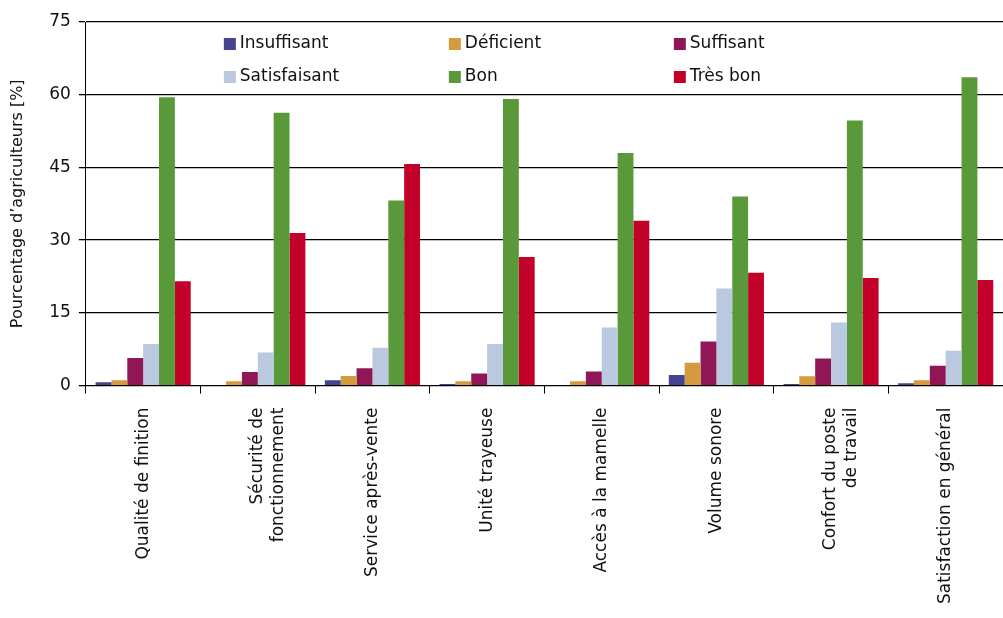  Describe the element at coordinates (839, 479) in the screenshot. I see `x-tick-label: Confort du poste de travail` at that location.